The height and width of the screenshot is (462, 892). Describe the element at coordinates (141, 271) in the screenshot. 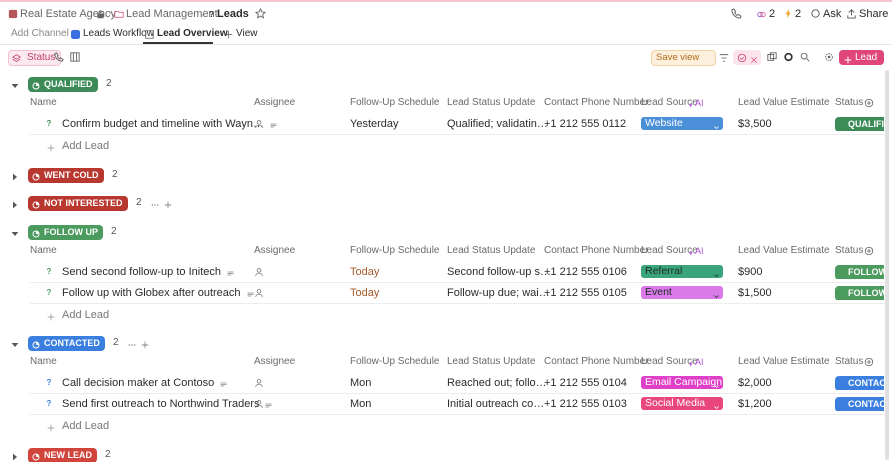

I see `task-name: Send second follow-up to Initech` at that location.